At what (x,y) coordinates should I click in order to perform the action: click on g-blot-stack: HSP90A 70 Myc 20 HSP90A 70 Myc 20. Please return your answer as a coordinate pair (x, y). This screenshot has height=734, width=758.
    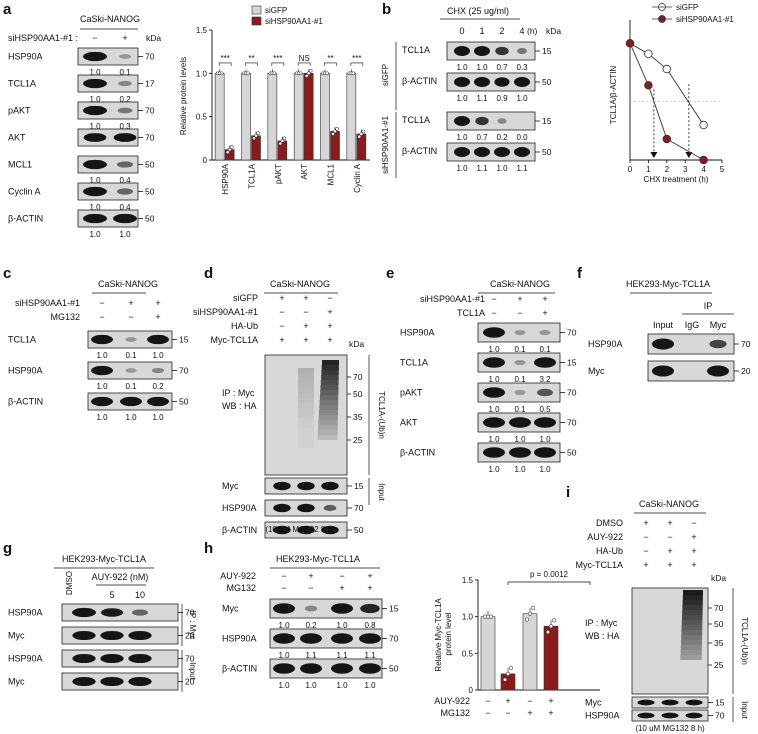
    Looking at the image, I should click on (101, 647).